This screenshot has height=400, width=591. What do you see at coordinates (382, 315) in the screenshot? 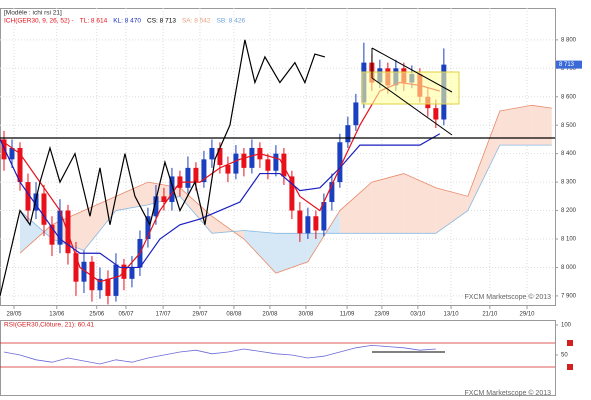
I see `x-tick-label: 23/09` at bounding box center [382, 315].